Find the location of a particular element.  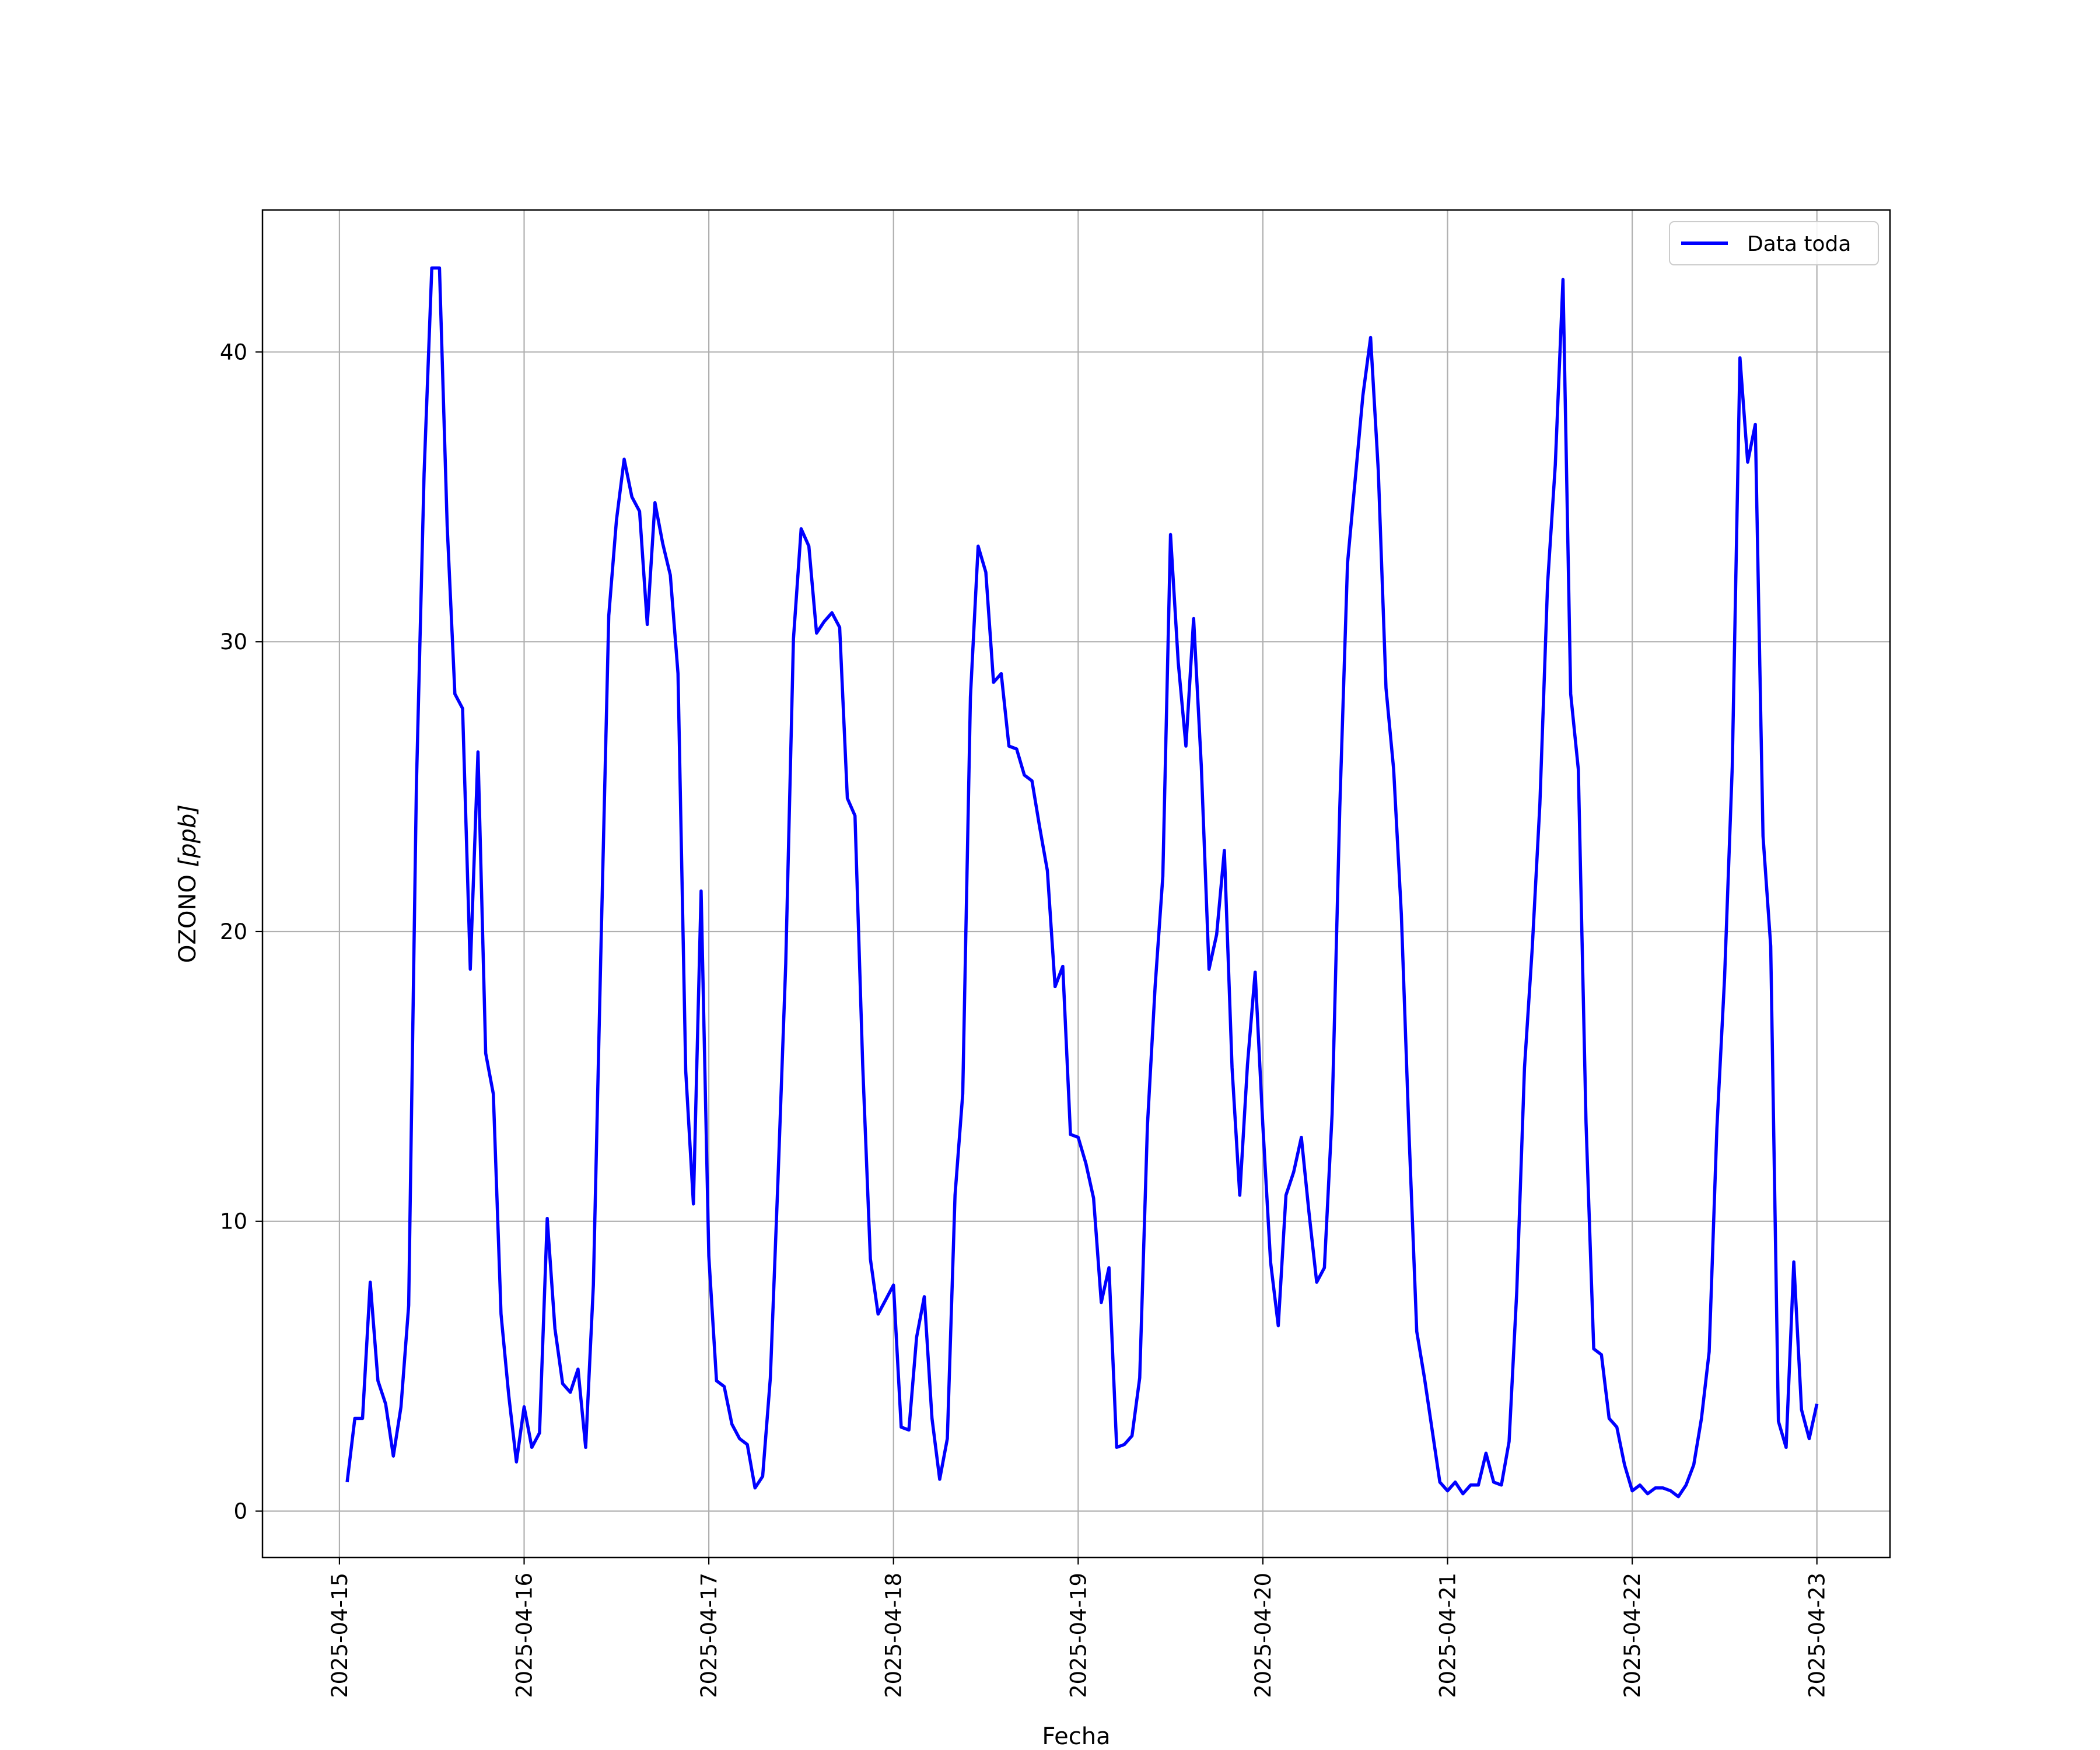

x-tick-label: 2025-04-22 is located at coordinates (1632, 1636).